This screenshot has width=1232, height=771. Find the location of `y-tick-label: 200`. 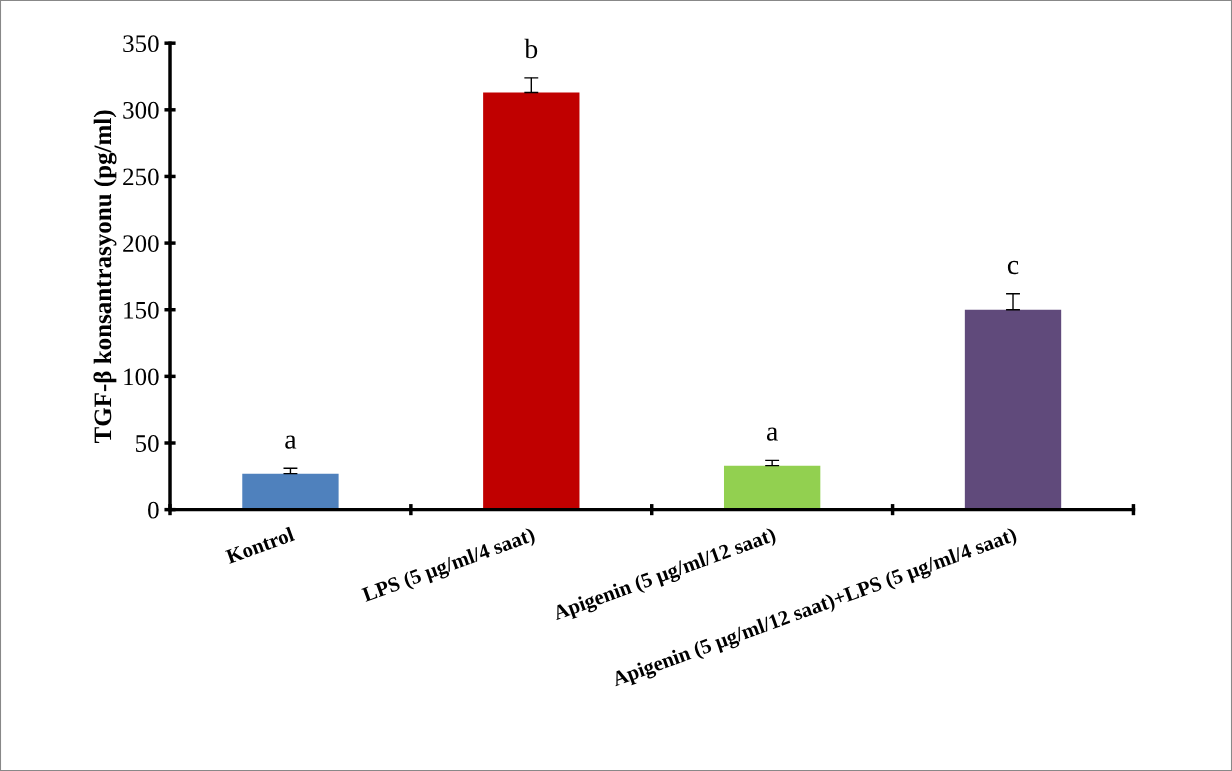

y-tick-label: 200 is located at coordinates (141, 244).